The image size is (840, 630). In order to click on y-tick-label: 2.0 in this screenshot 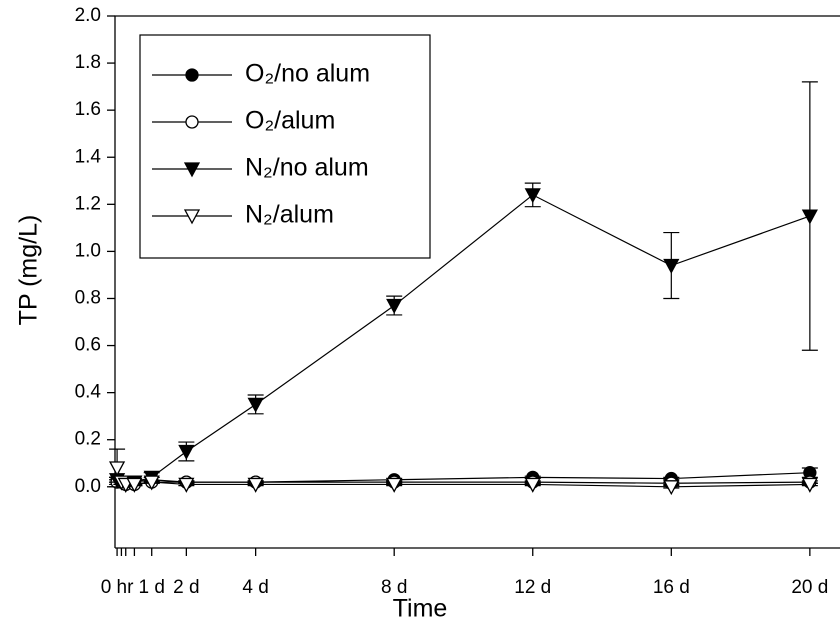, I will do `click(88, 15)`.